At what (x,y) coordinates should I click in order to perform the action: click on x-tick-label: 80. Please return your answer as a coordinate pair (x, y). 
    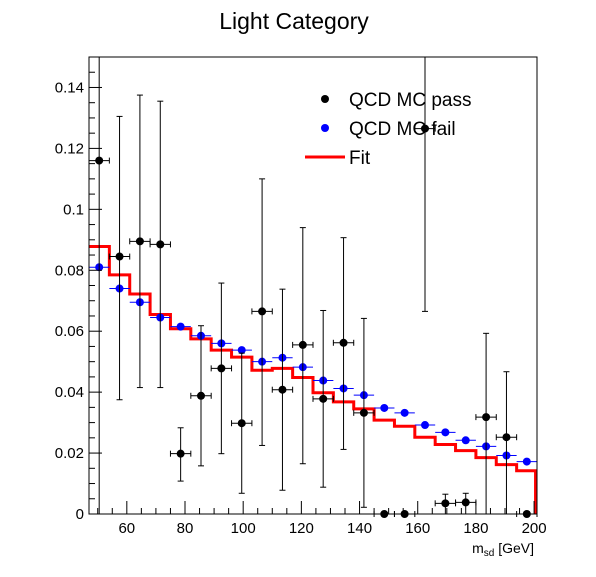
    Looking at the image, I should click on (185, 528).